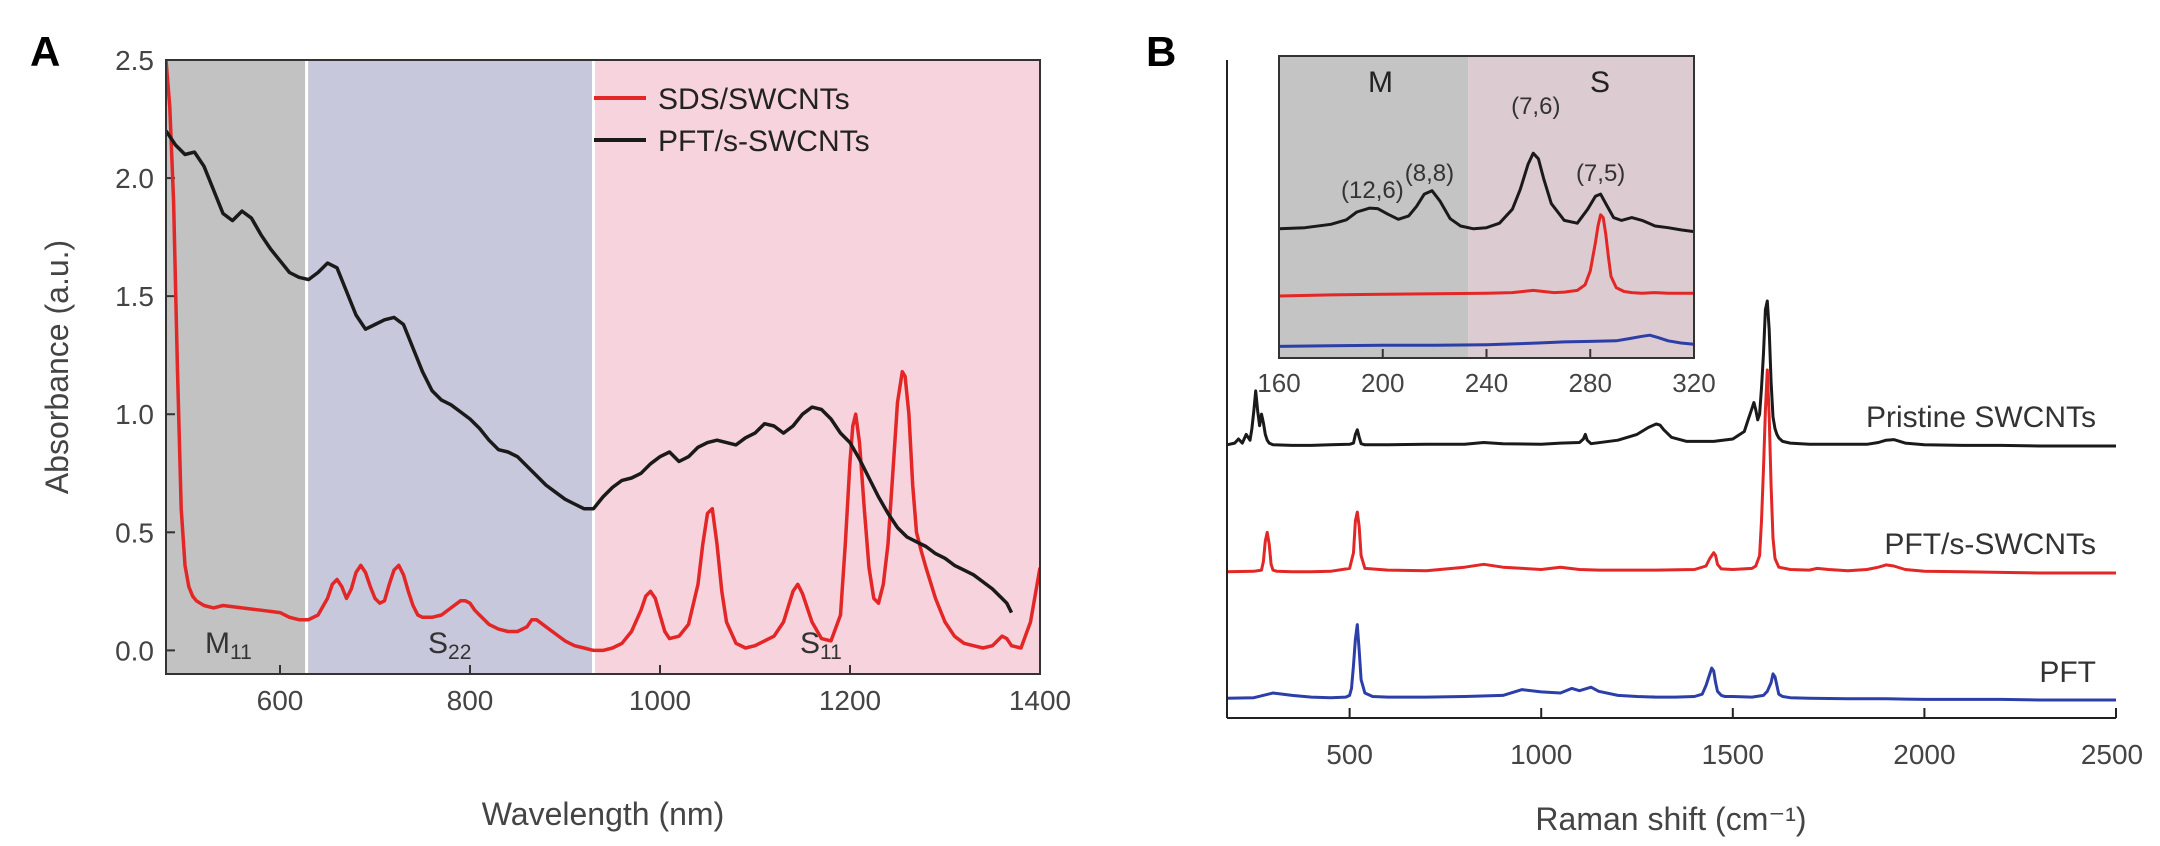  What do you see at coordinates (1372, 190) in the screenshot?
I see `inset-peak-label: (12,6)` at bounding box center [1372, 190].